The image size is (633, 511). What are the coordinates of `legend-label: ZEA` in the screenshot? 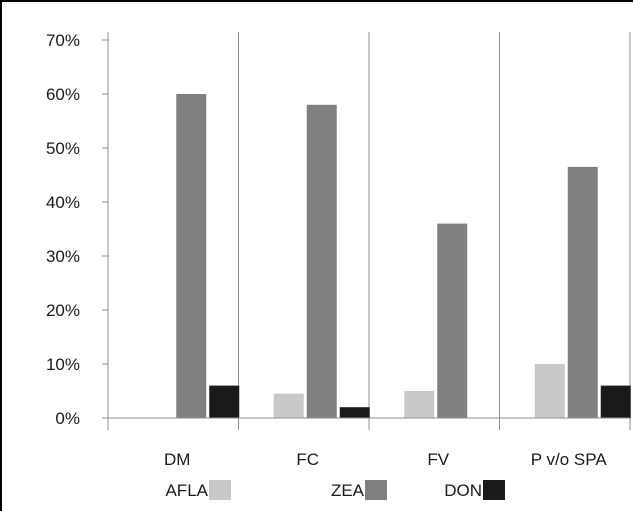 It's located at (348, 490).